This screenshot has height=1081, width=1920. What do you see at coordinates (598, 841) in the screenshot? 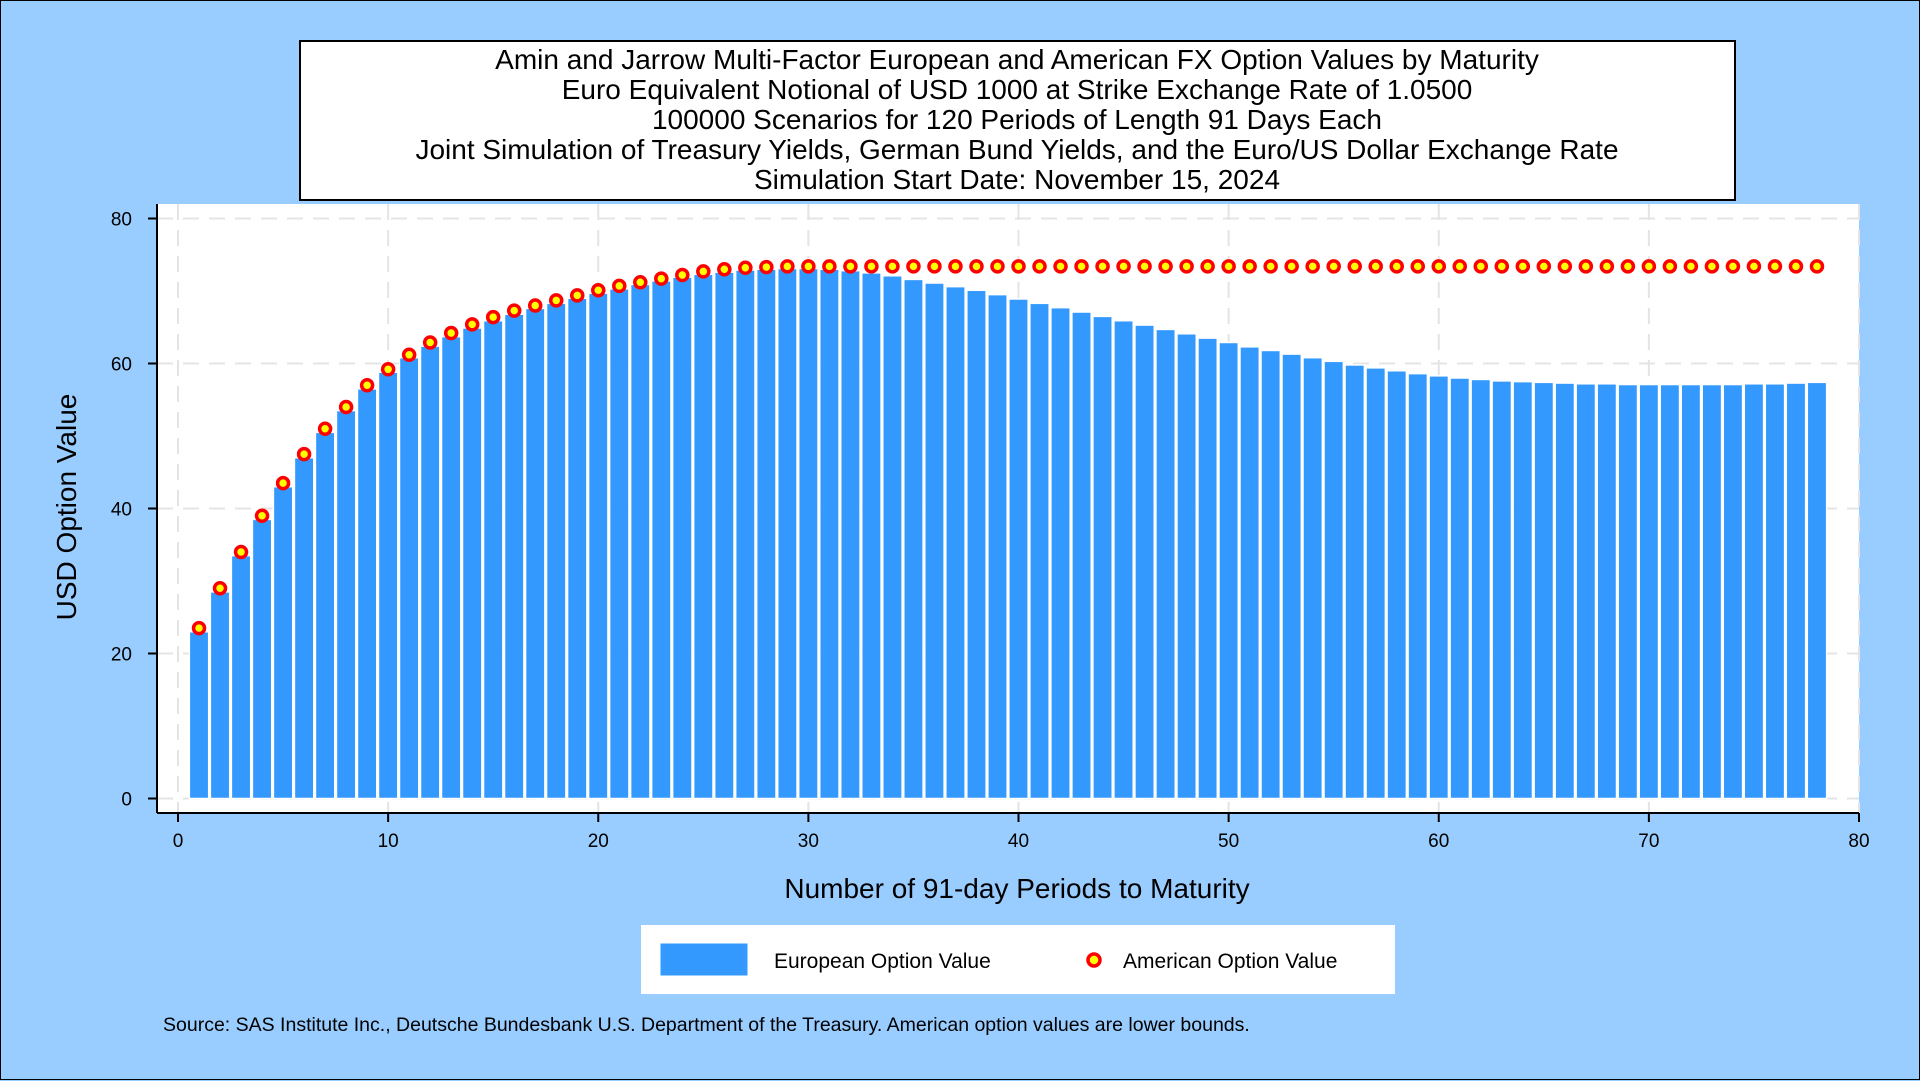
I see `x-tick-label: 20` at bounding box center [598, 841].